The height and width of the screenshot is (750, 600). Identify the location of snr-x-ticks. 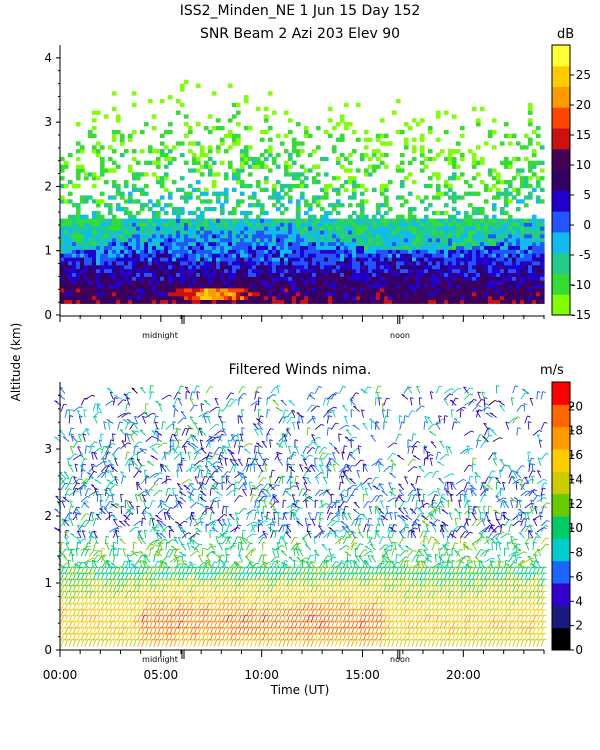
(302, 319).